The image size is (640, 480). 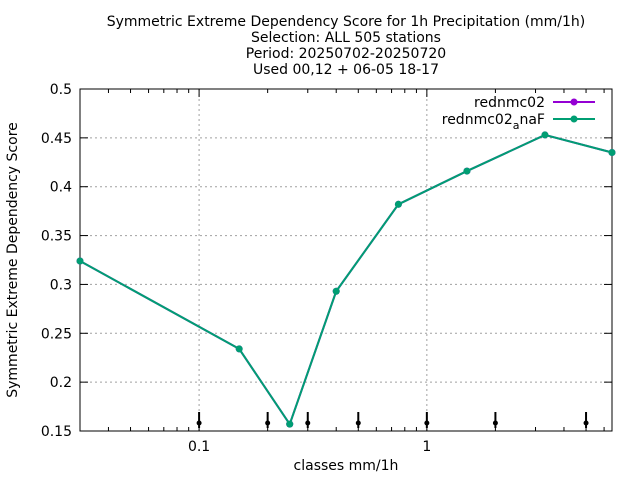 What do you see at coordinates (426, 447) in the screenshot?
I see `x-tick-label: 1` at bounding box center [426, 447].